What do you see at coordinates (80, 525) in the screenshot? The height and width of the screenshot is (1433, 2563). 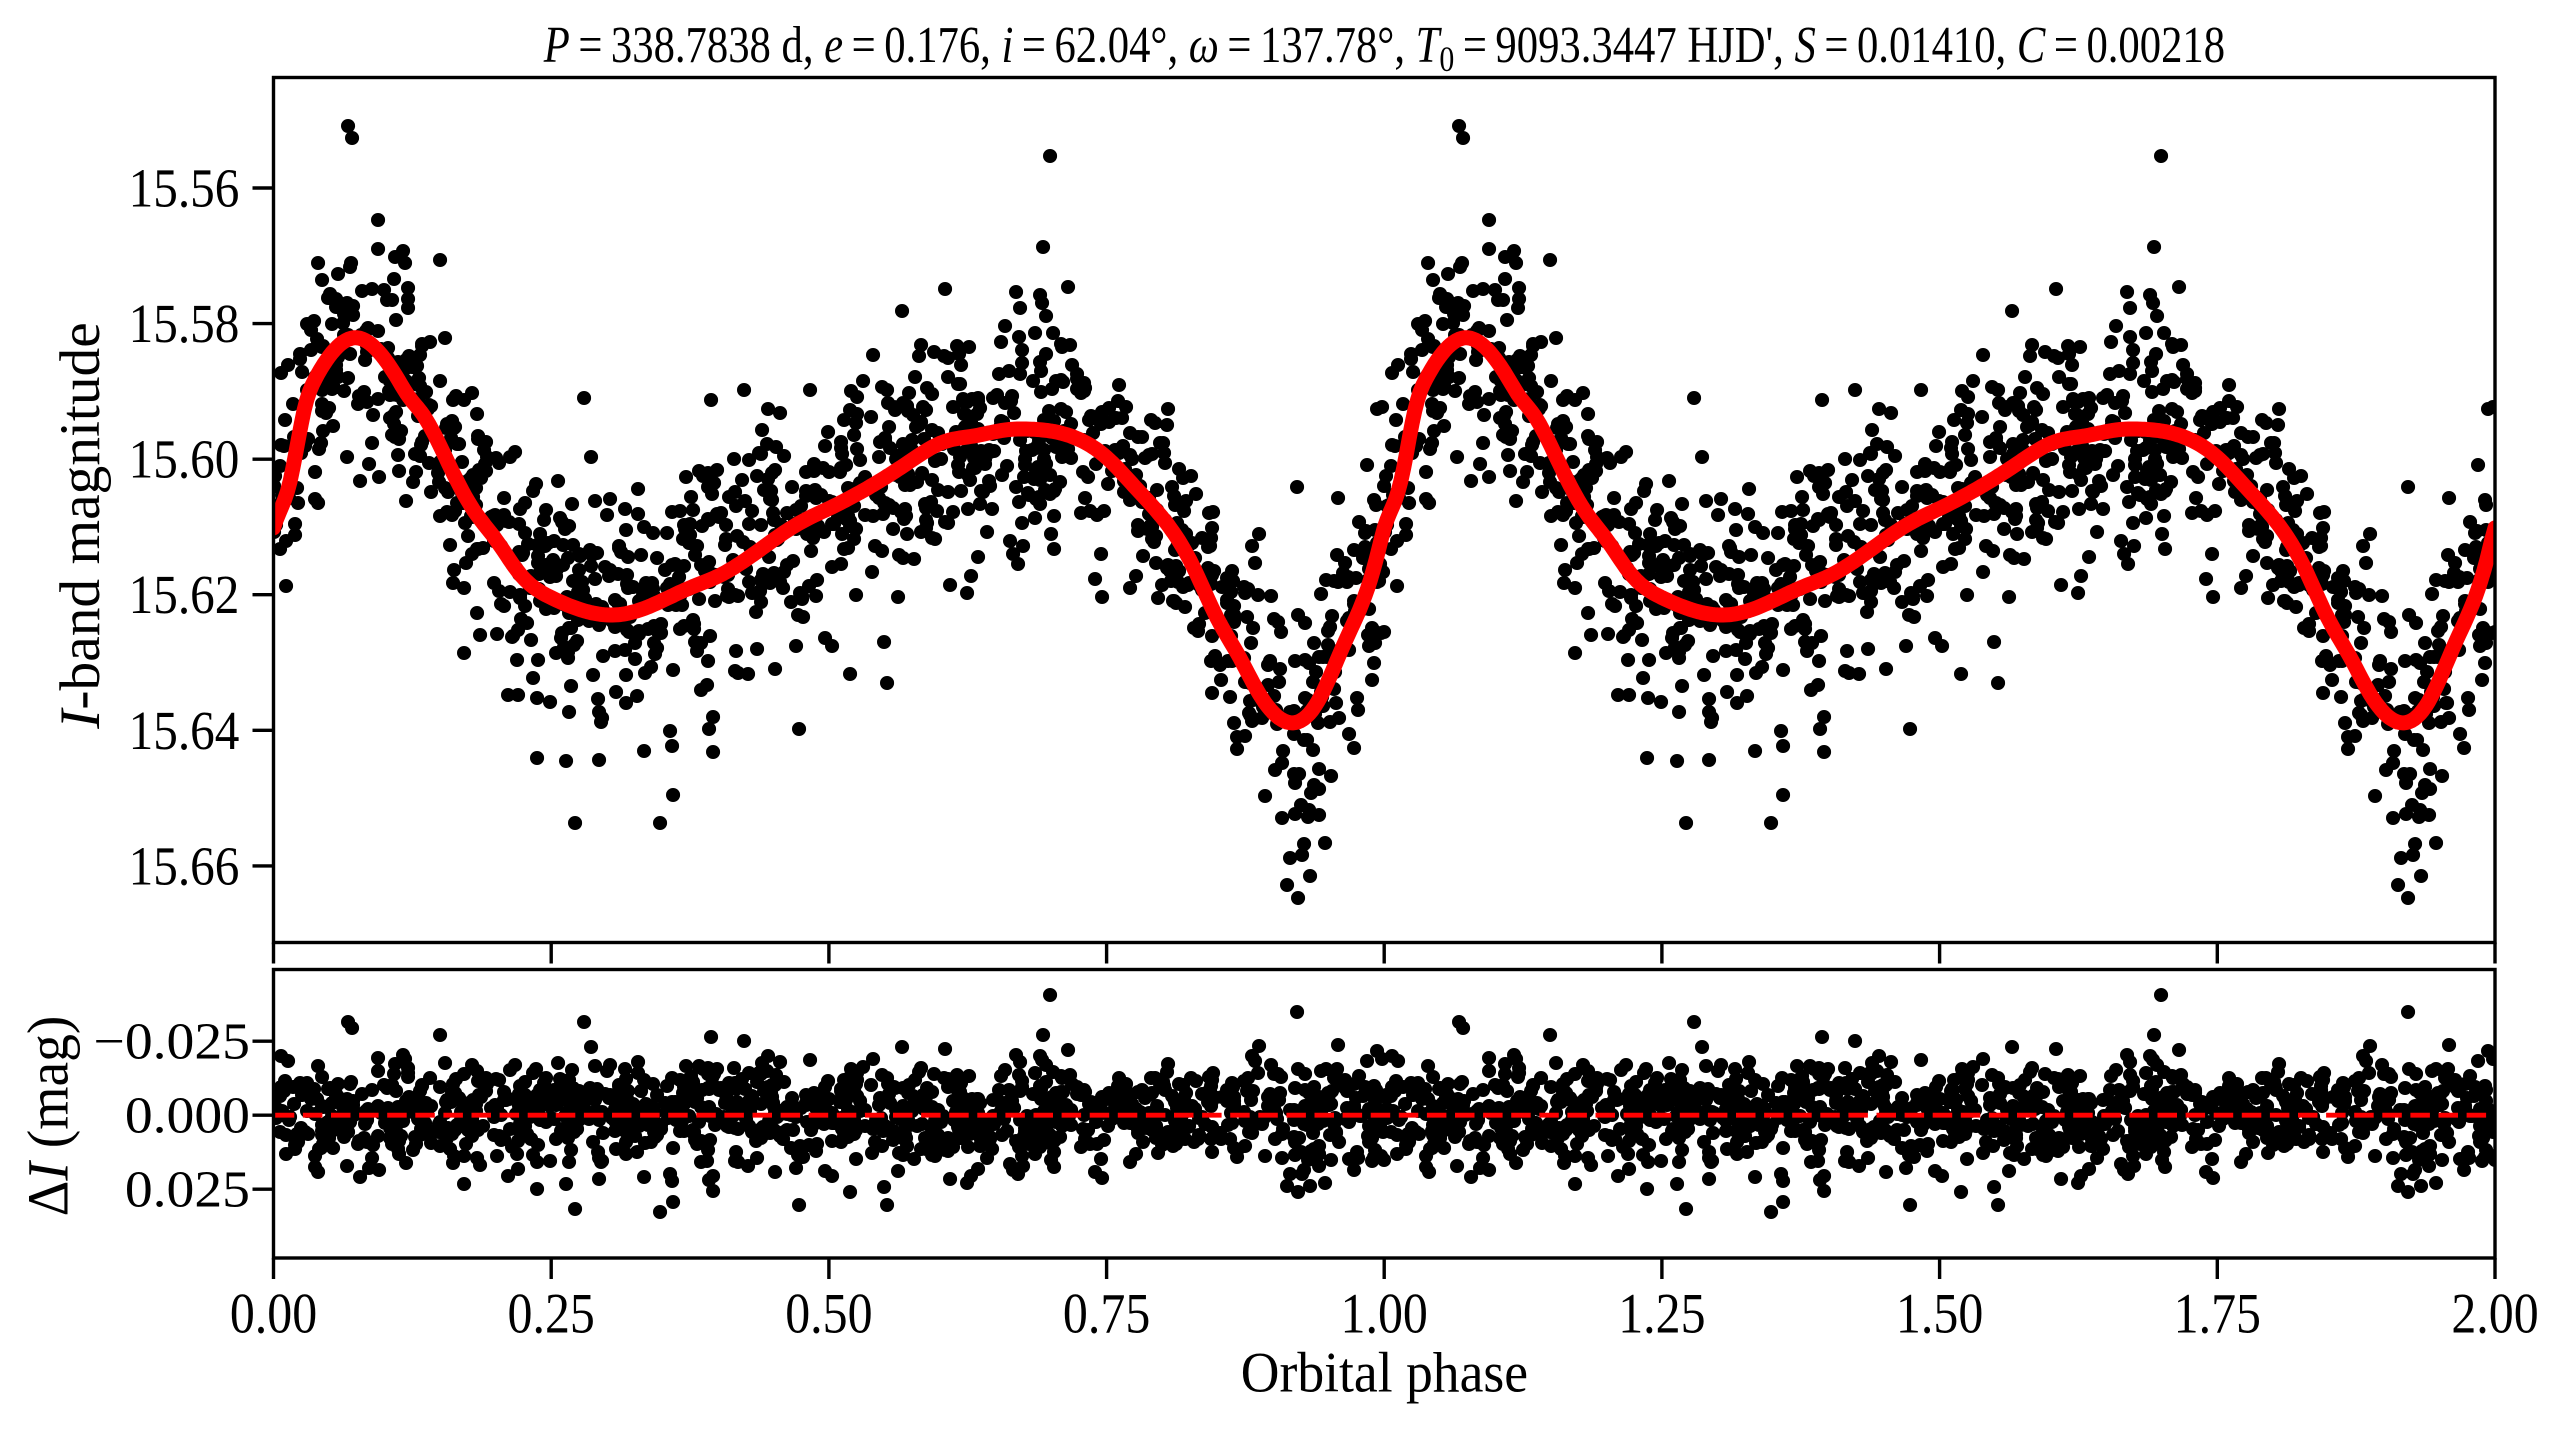 I see `svg-text: I-band magnitude` at bounding box center [80, 525].